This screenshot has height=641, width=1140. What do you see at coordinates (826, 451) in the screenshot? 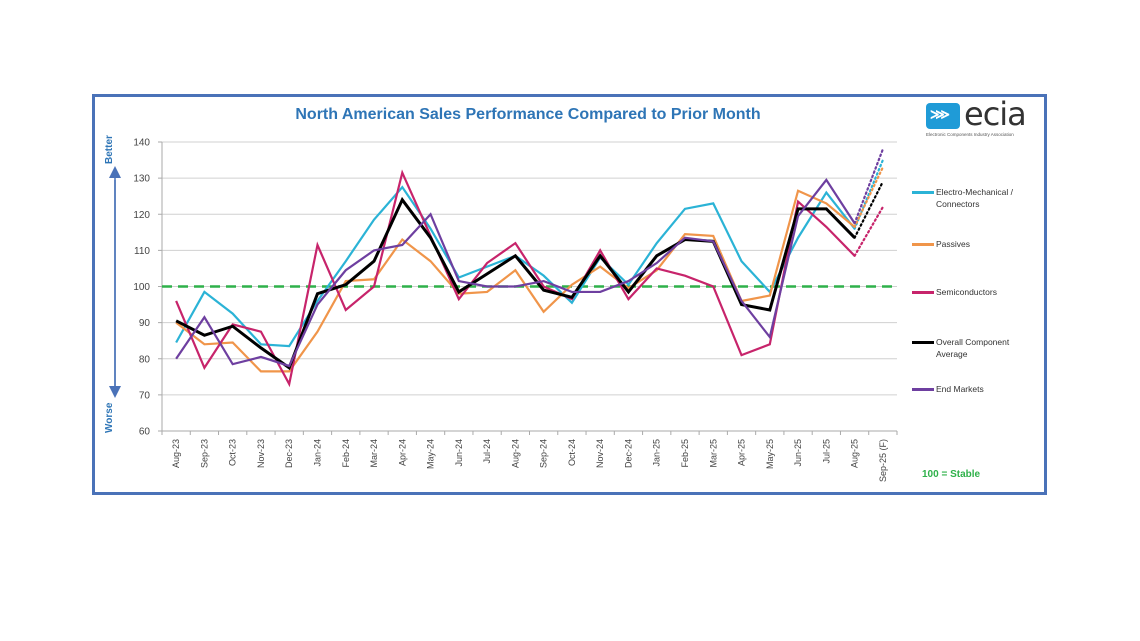
I see `x-tick-label: Jul-25` at bounding box center [826, 451].